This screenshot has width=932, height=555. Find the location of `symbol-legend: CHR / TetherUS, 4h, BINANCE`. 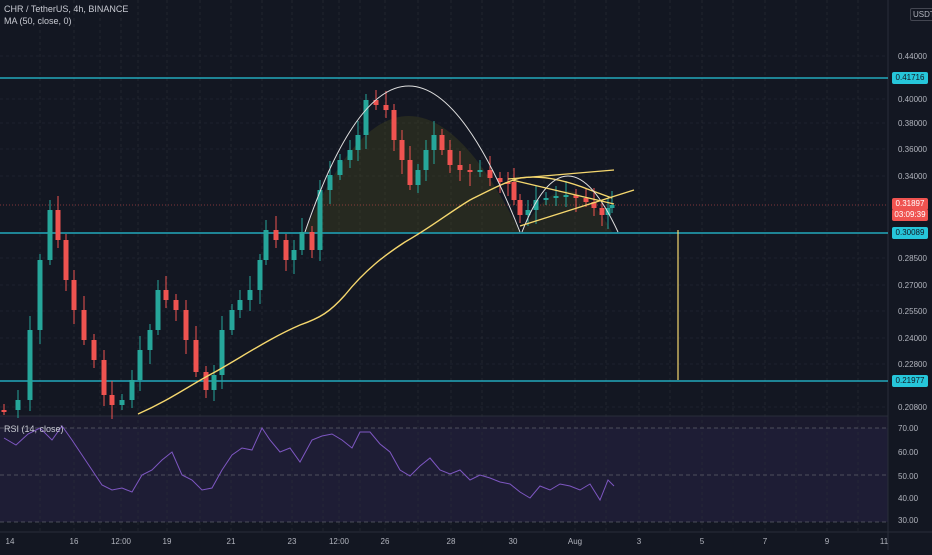

symbol-legend: CHR / TetherUS, 4h, BINANCE is located at coordinates (66, 9).